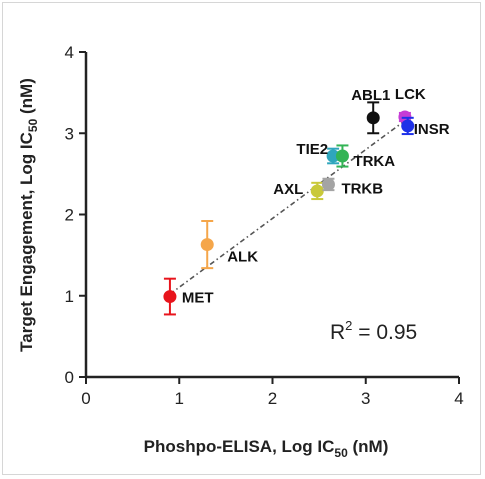 The image size is (485, 479). What do you see at coordinates (458, 398) in the screenshot?
I see `x-tick-label: 4` at bounding box center [458, 398].